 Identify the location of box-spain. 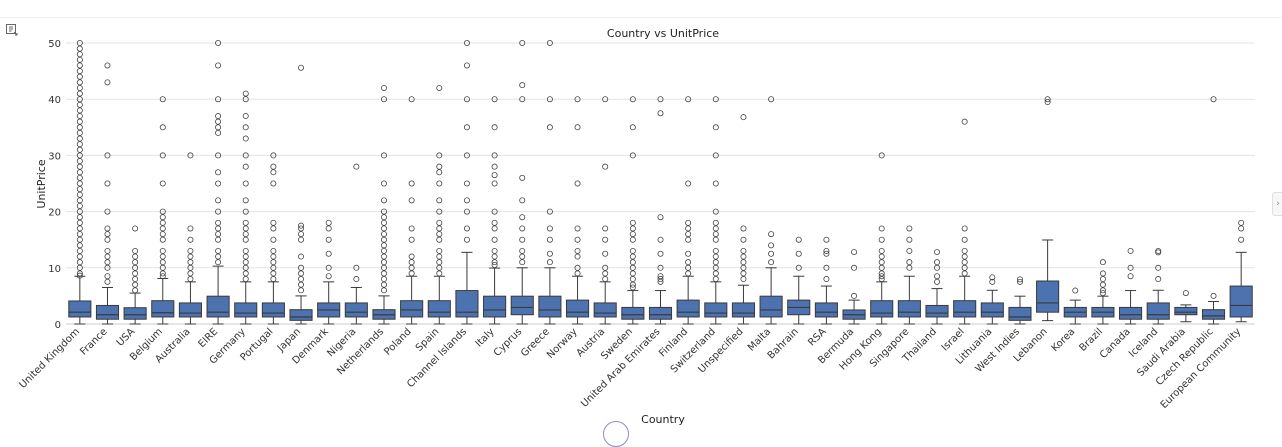
(439, 204).